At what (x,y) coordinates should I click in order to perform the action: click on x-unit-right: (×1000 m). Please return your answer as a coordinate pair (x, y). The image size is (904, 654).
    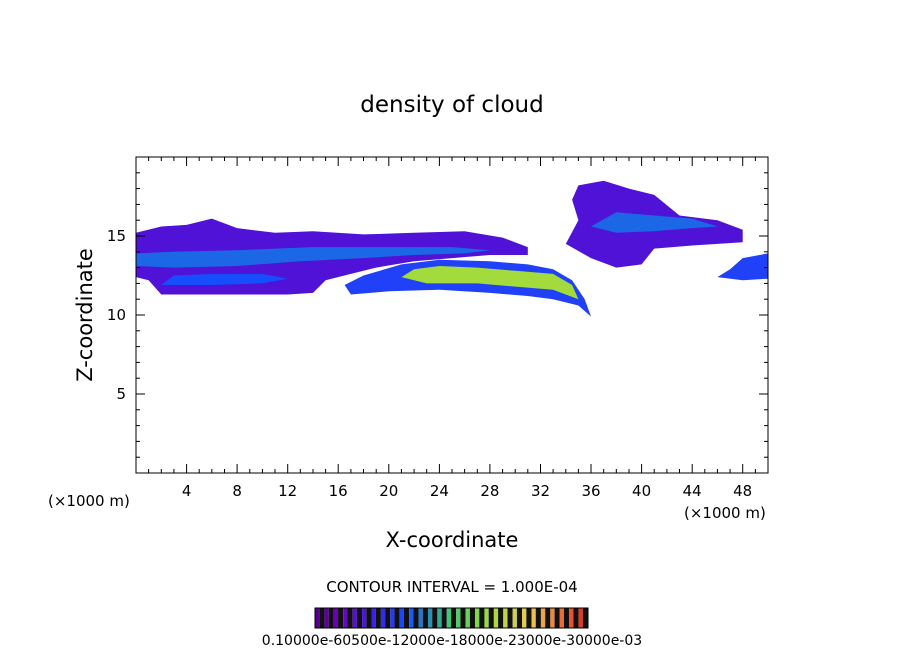
    Looking at the image, I should click on (725, 513).